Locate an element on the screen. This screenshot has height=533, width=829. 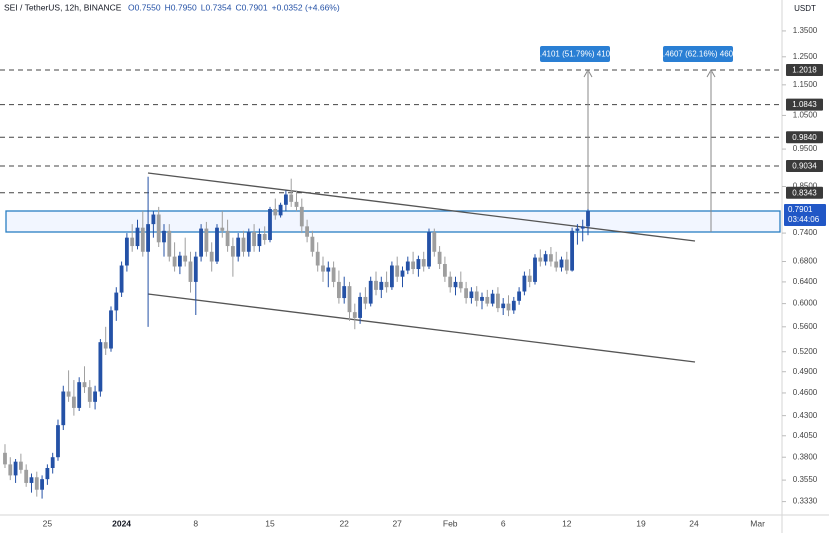
y-tick-label: 0.7400 is located at coordinates (805, 232).